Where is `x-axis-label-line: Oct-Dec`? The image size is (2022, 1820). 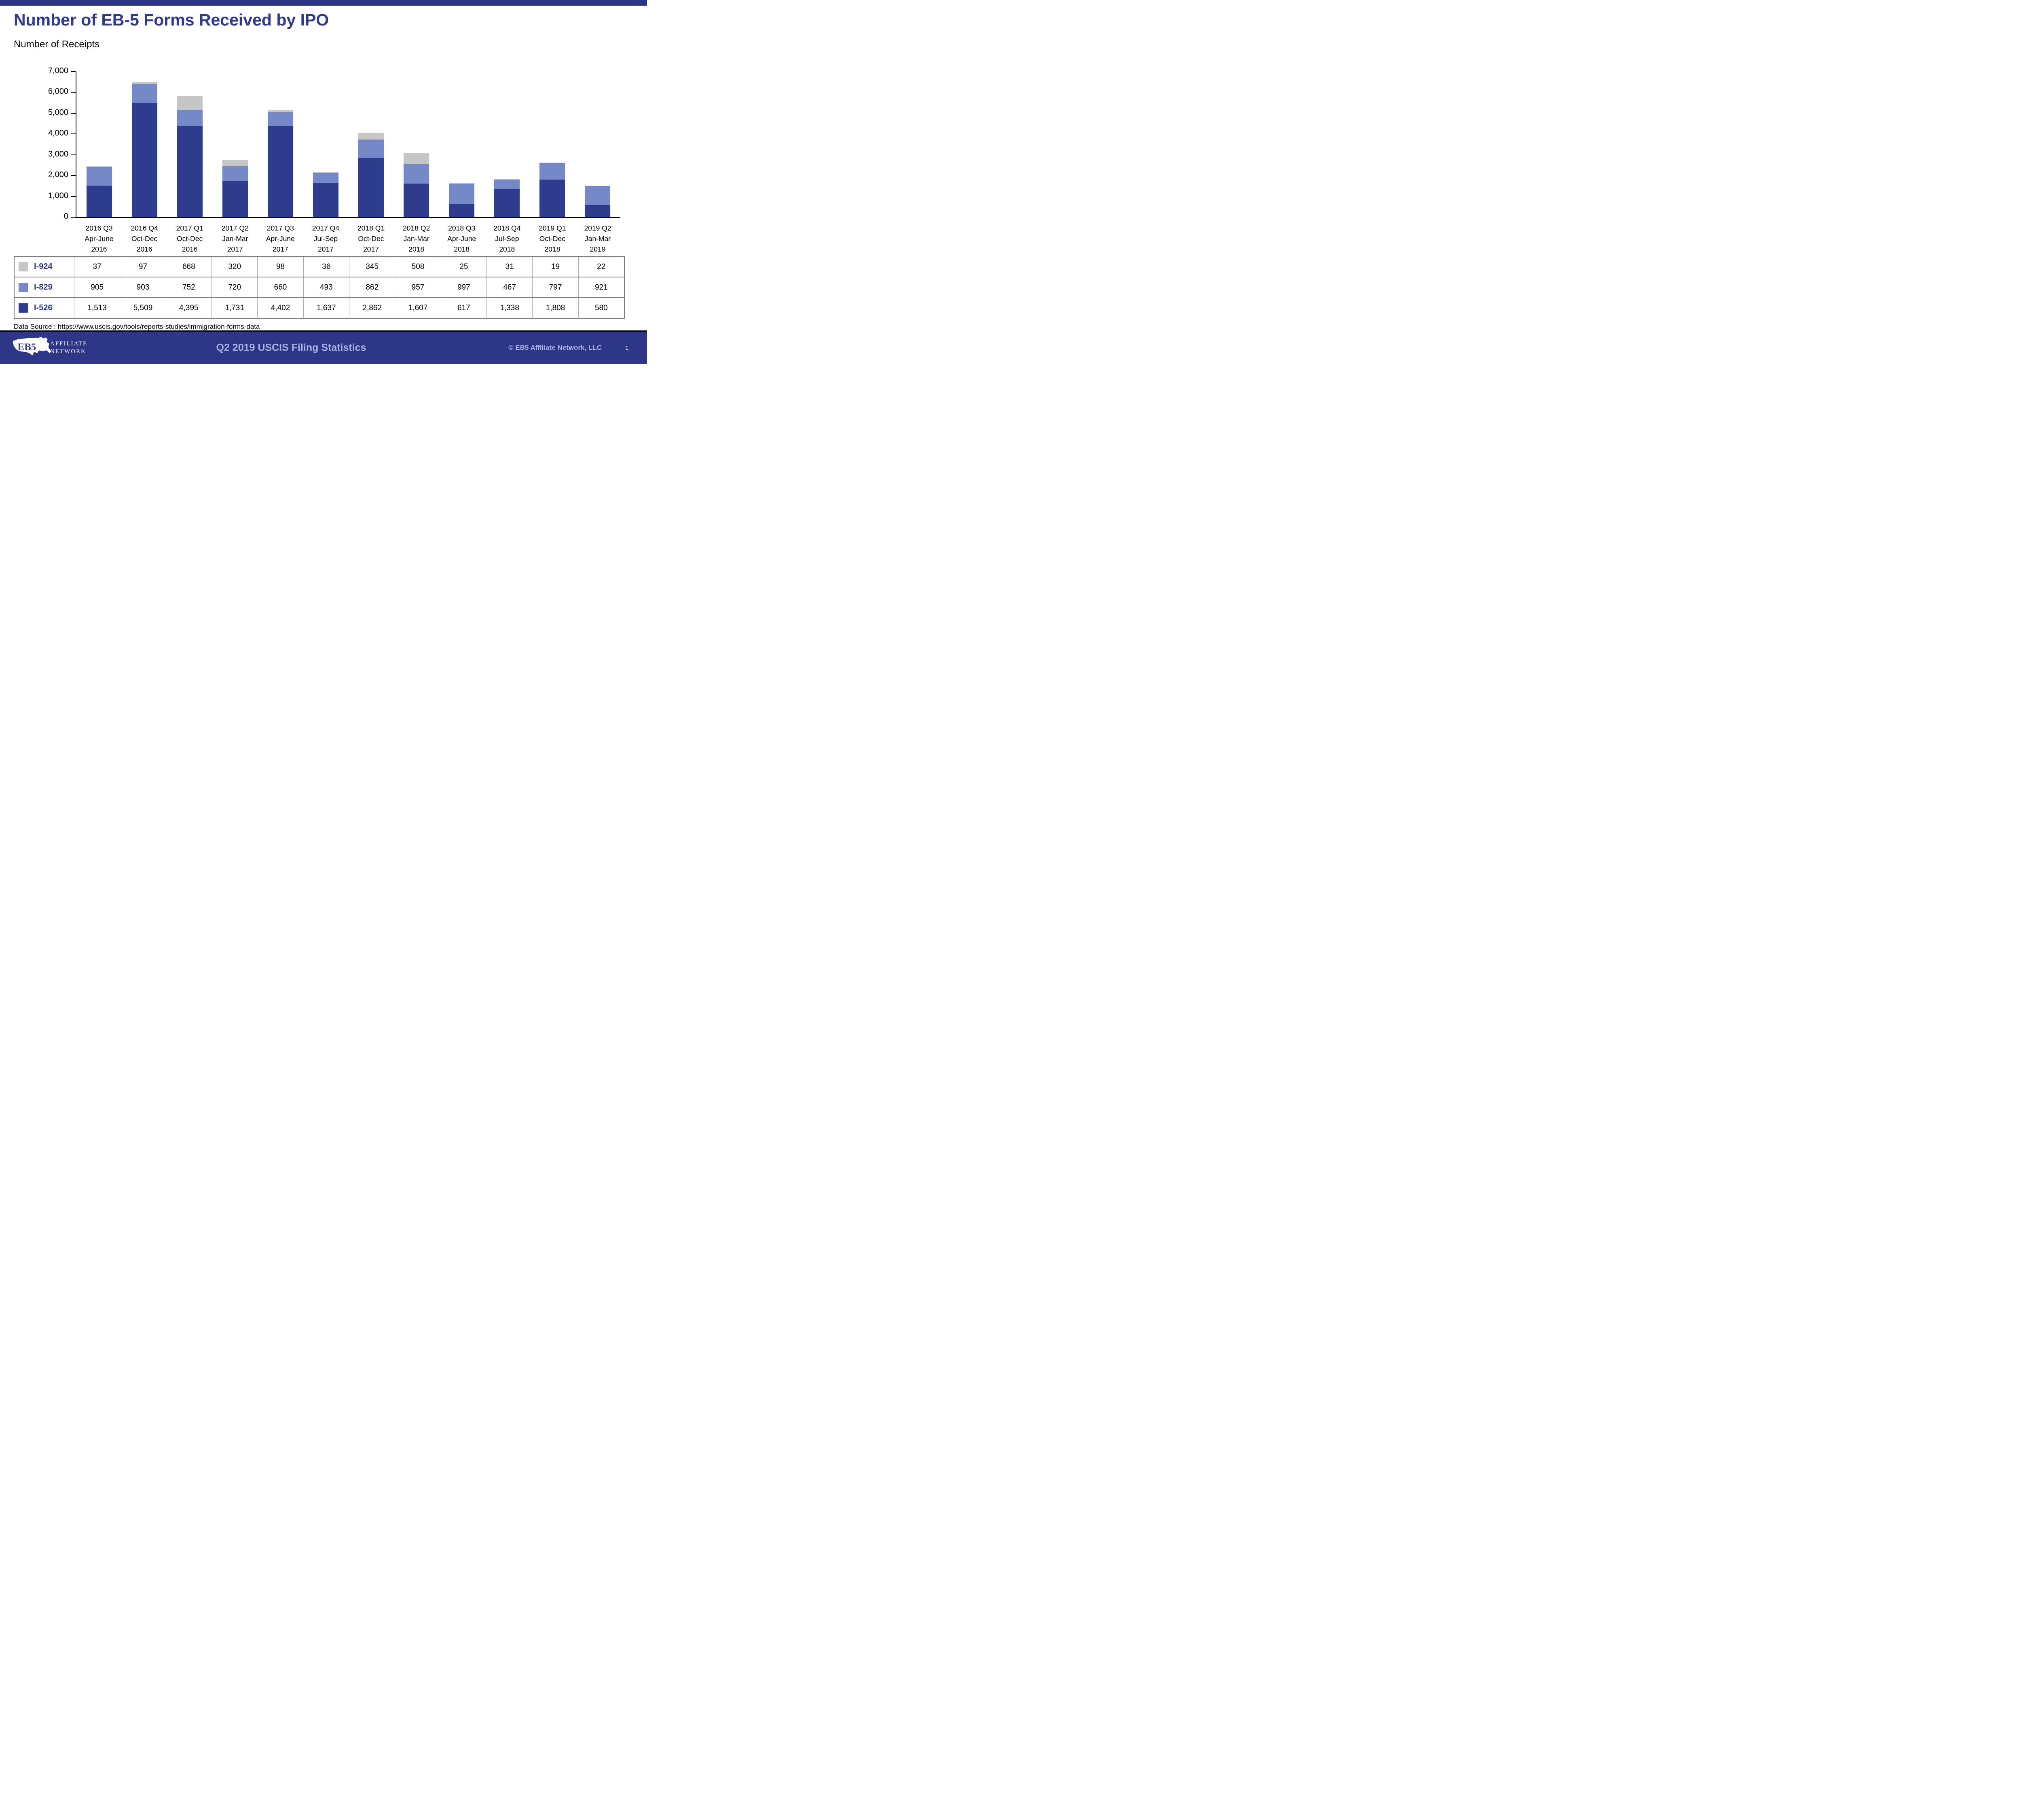 x-axis-label-line: Oct-Dec is located at coordinates (144, 239).